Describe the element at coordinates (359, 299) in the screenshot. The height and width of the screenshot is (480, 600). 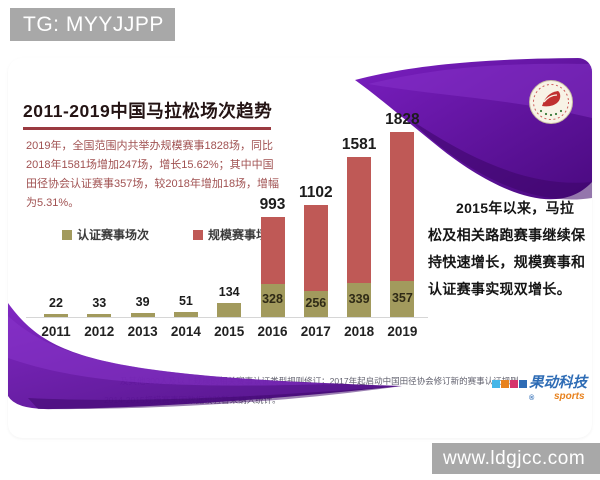
I see `bar-inner-label-2018: 339` at that location.